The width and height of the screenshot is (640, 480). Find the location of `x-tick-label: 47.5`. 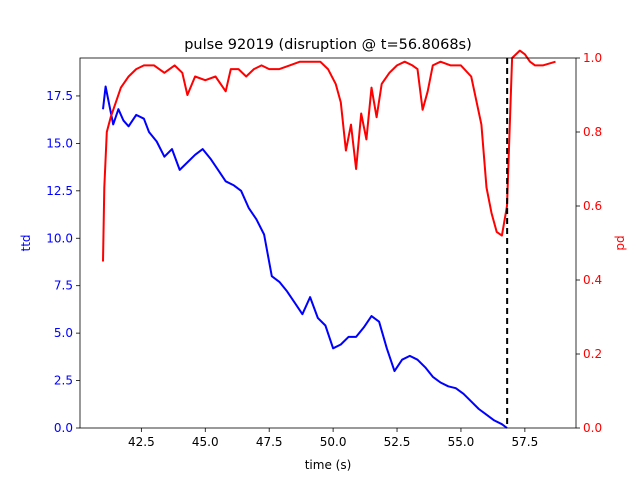

x-tick-label: 47.5 is located at coordinates (269, 442).